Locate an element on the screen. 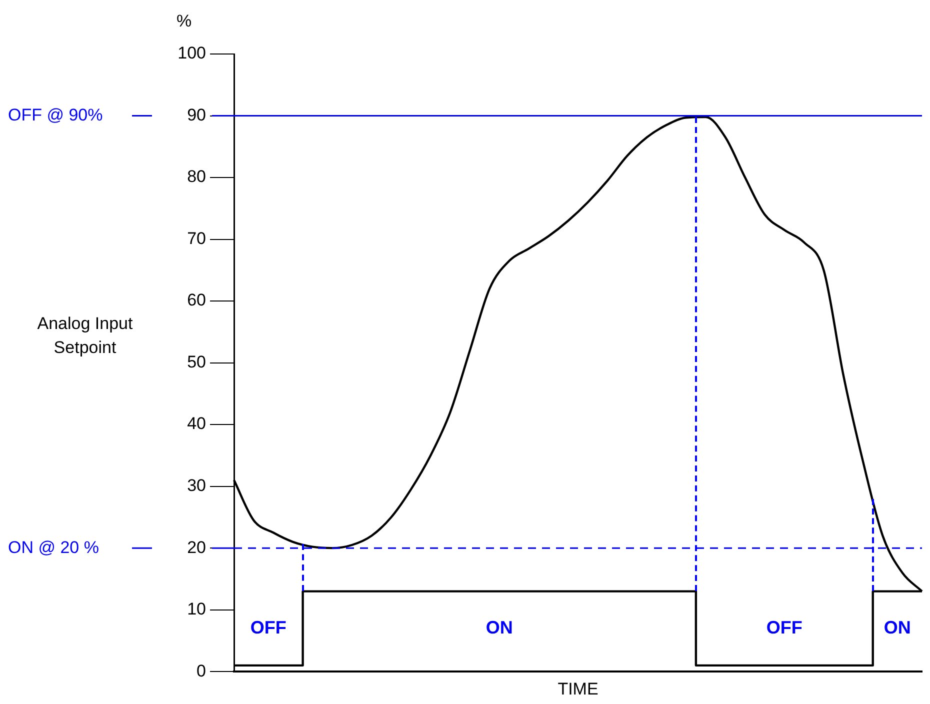 Image resolution: width=930 pixels, height=704 pixels. y-tick-label: 20 is located at coordinates (196, 547).